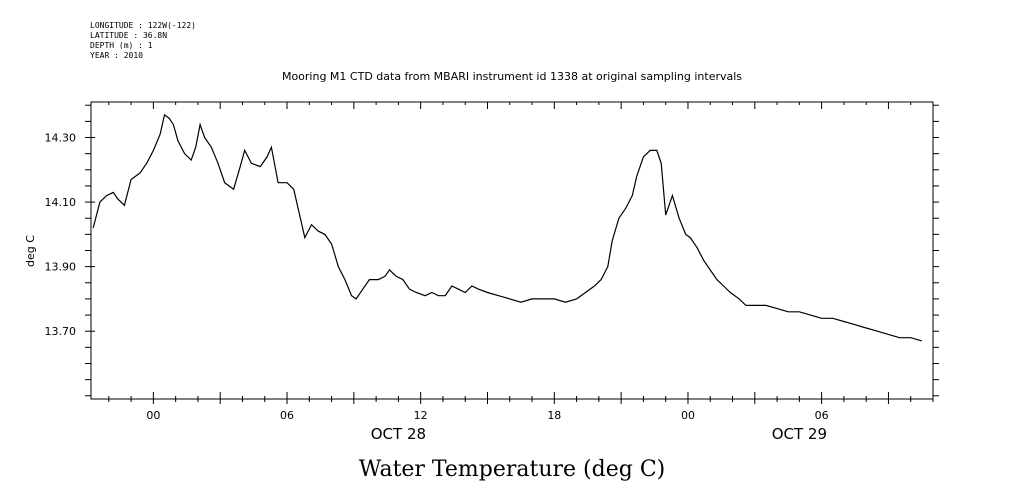 This screenshot has width=1009, height=504. Describe the element at coordinates (421, 415) in the screenshot. I see `x-tick-label: 12` at that location.